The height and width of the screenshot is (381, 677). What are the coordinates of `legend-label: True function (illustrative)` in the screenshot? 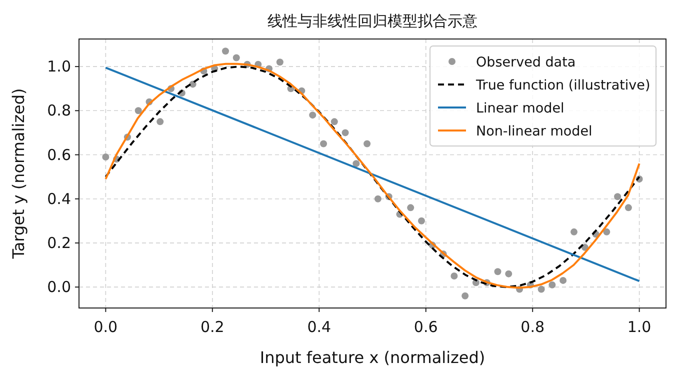 It's located at (562, 86).